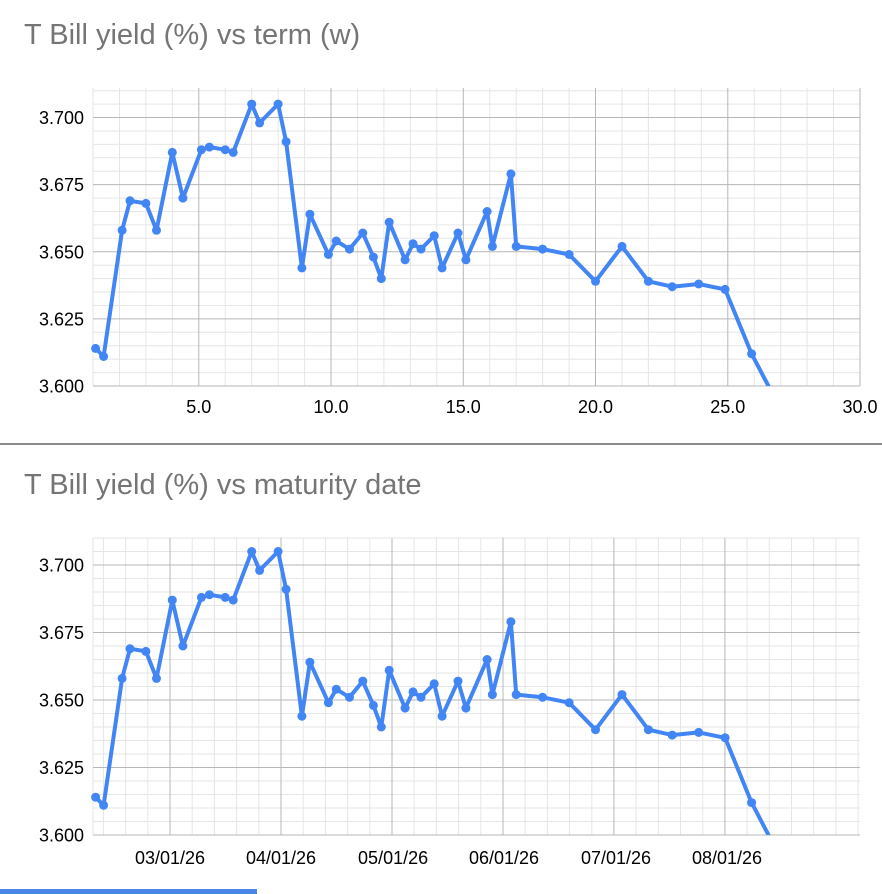 This screenshot has height=894, width=882. I want to click on clipped-blue-element, so click(128, 891).